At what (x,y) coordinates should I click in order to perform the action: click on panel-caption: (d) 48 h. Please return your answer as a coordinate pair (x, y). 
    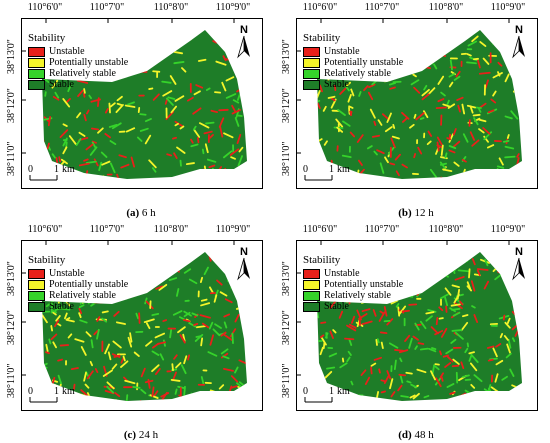
    Looking at the image, I should click on (415, 435).